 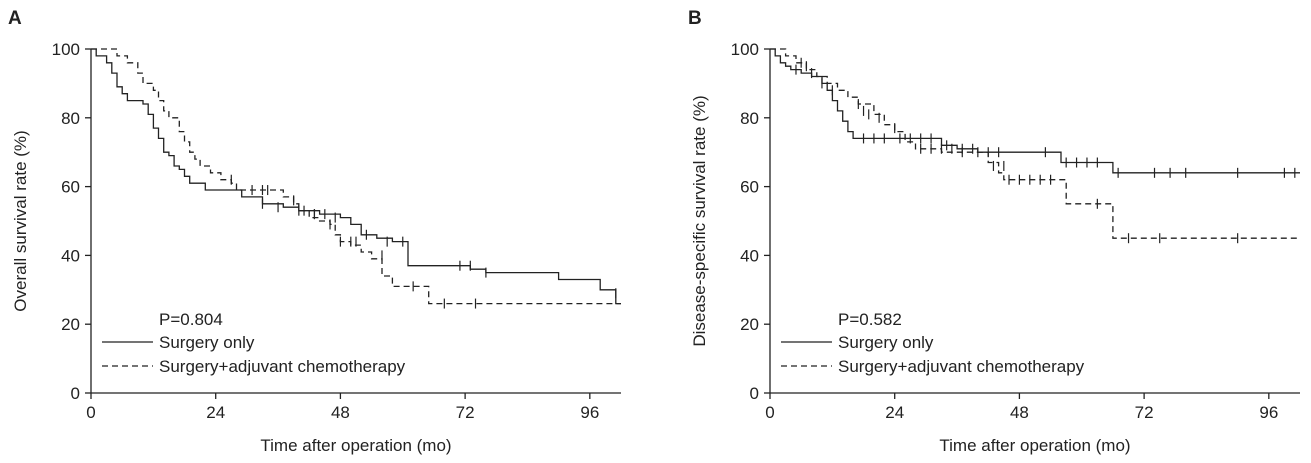 I want to click on p-value-label: P=0.582, so click(x=870, y=319).